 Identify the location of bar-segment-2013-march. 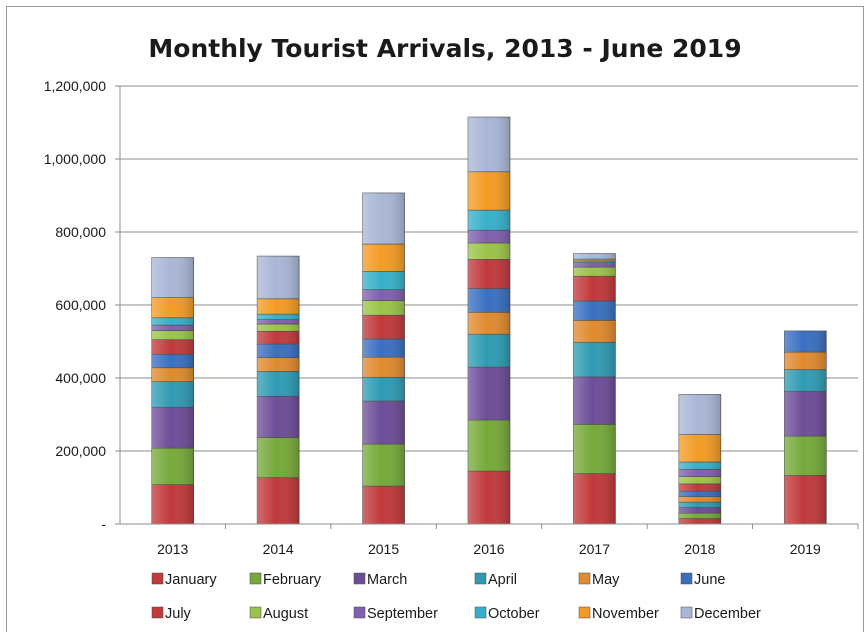
(173, 427).